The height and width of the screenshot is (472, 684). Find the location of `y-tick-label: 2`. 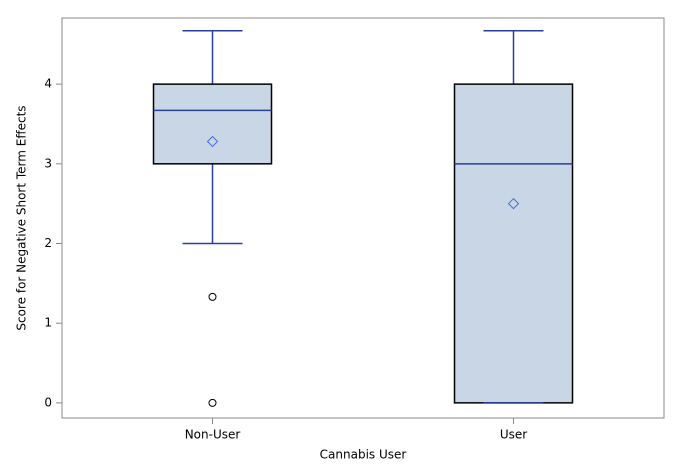

y-tick-label: 2 is located at coordinates (48, 243).